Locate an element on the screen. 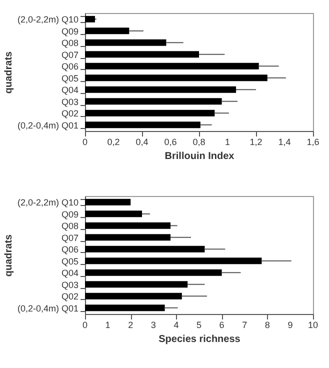  x-tick-label: 1,4 is located at coordinates (284, 142).